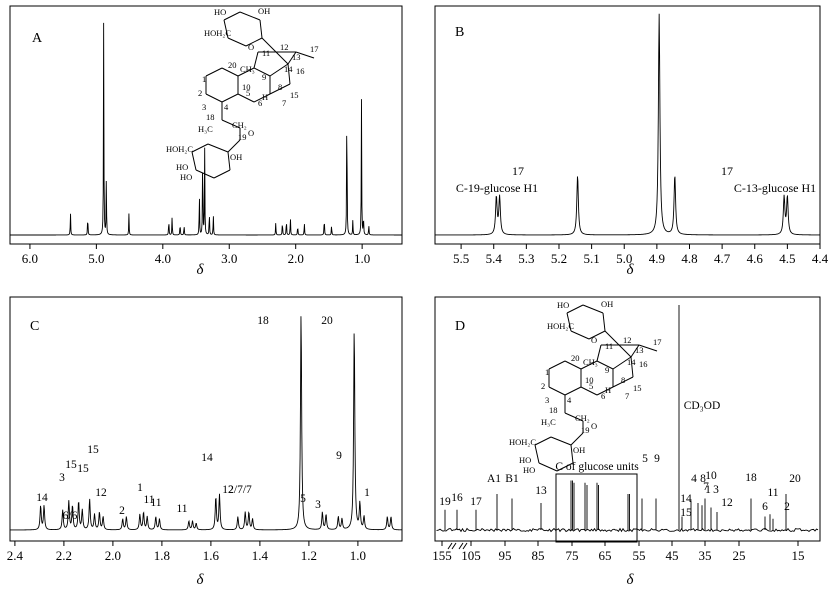 This screenshot has width=831, height=594. What do you see at coordinates (284, 103) in the screenshot?
I see `structure-label: 7` at bounding box center [284, 103].